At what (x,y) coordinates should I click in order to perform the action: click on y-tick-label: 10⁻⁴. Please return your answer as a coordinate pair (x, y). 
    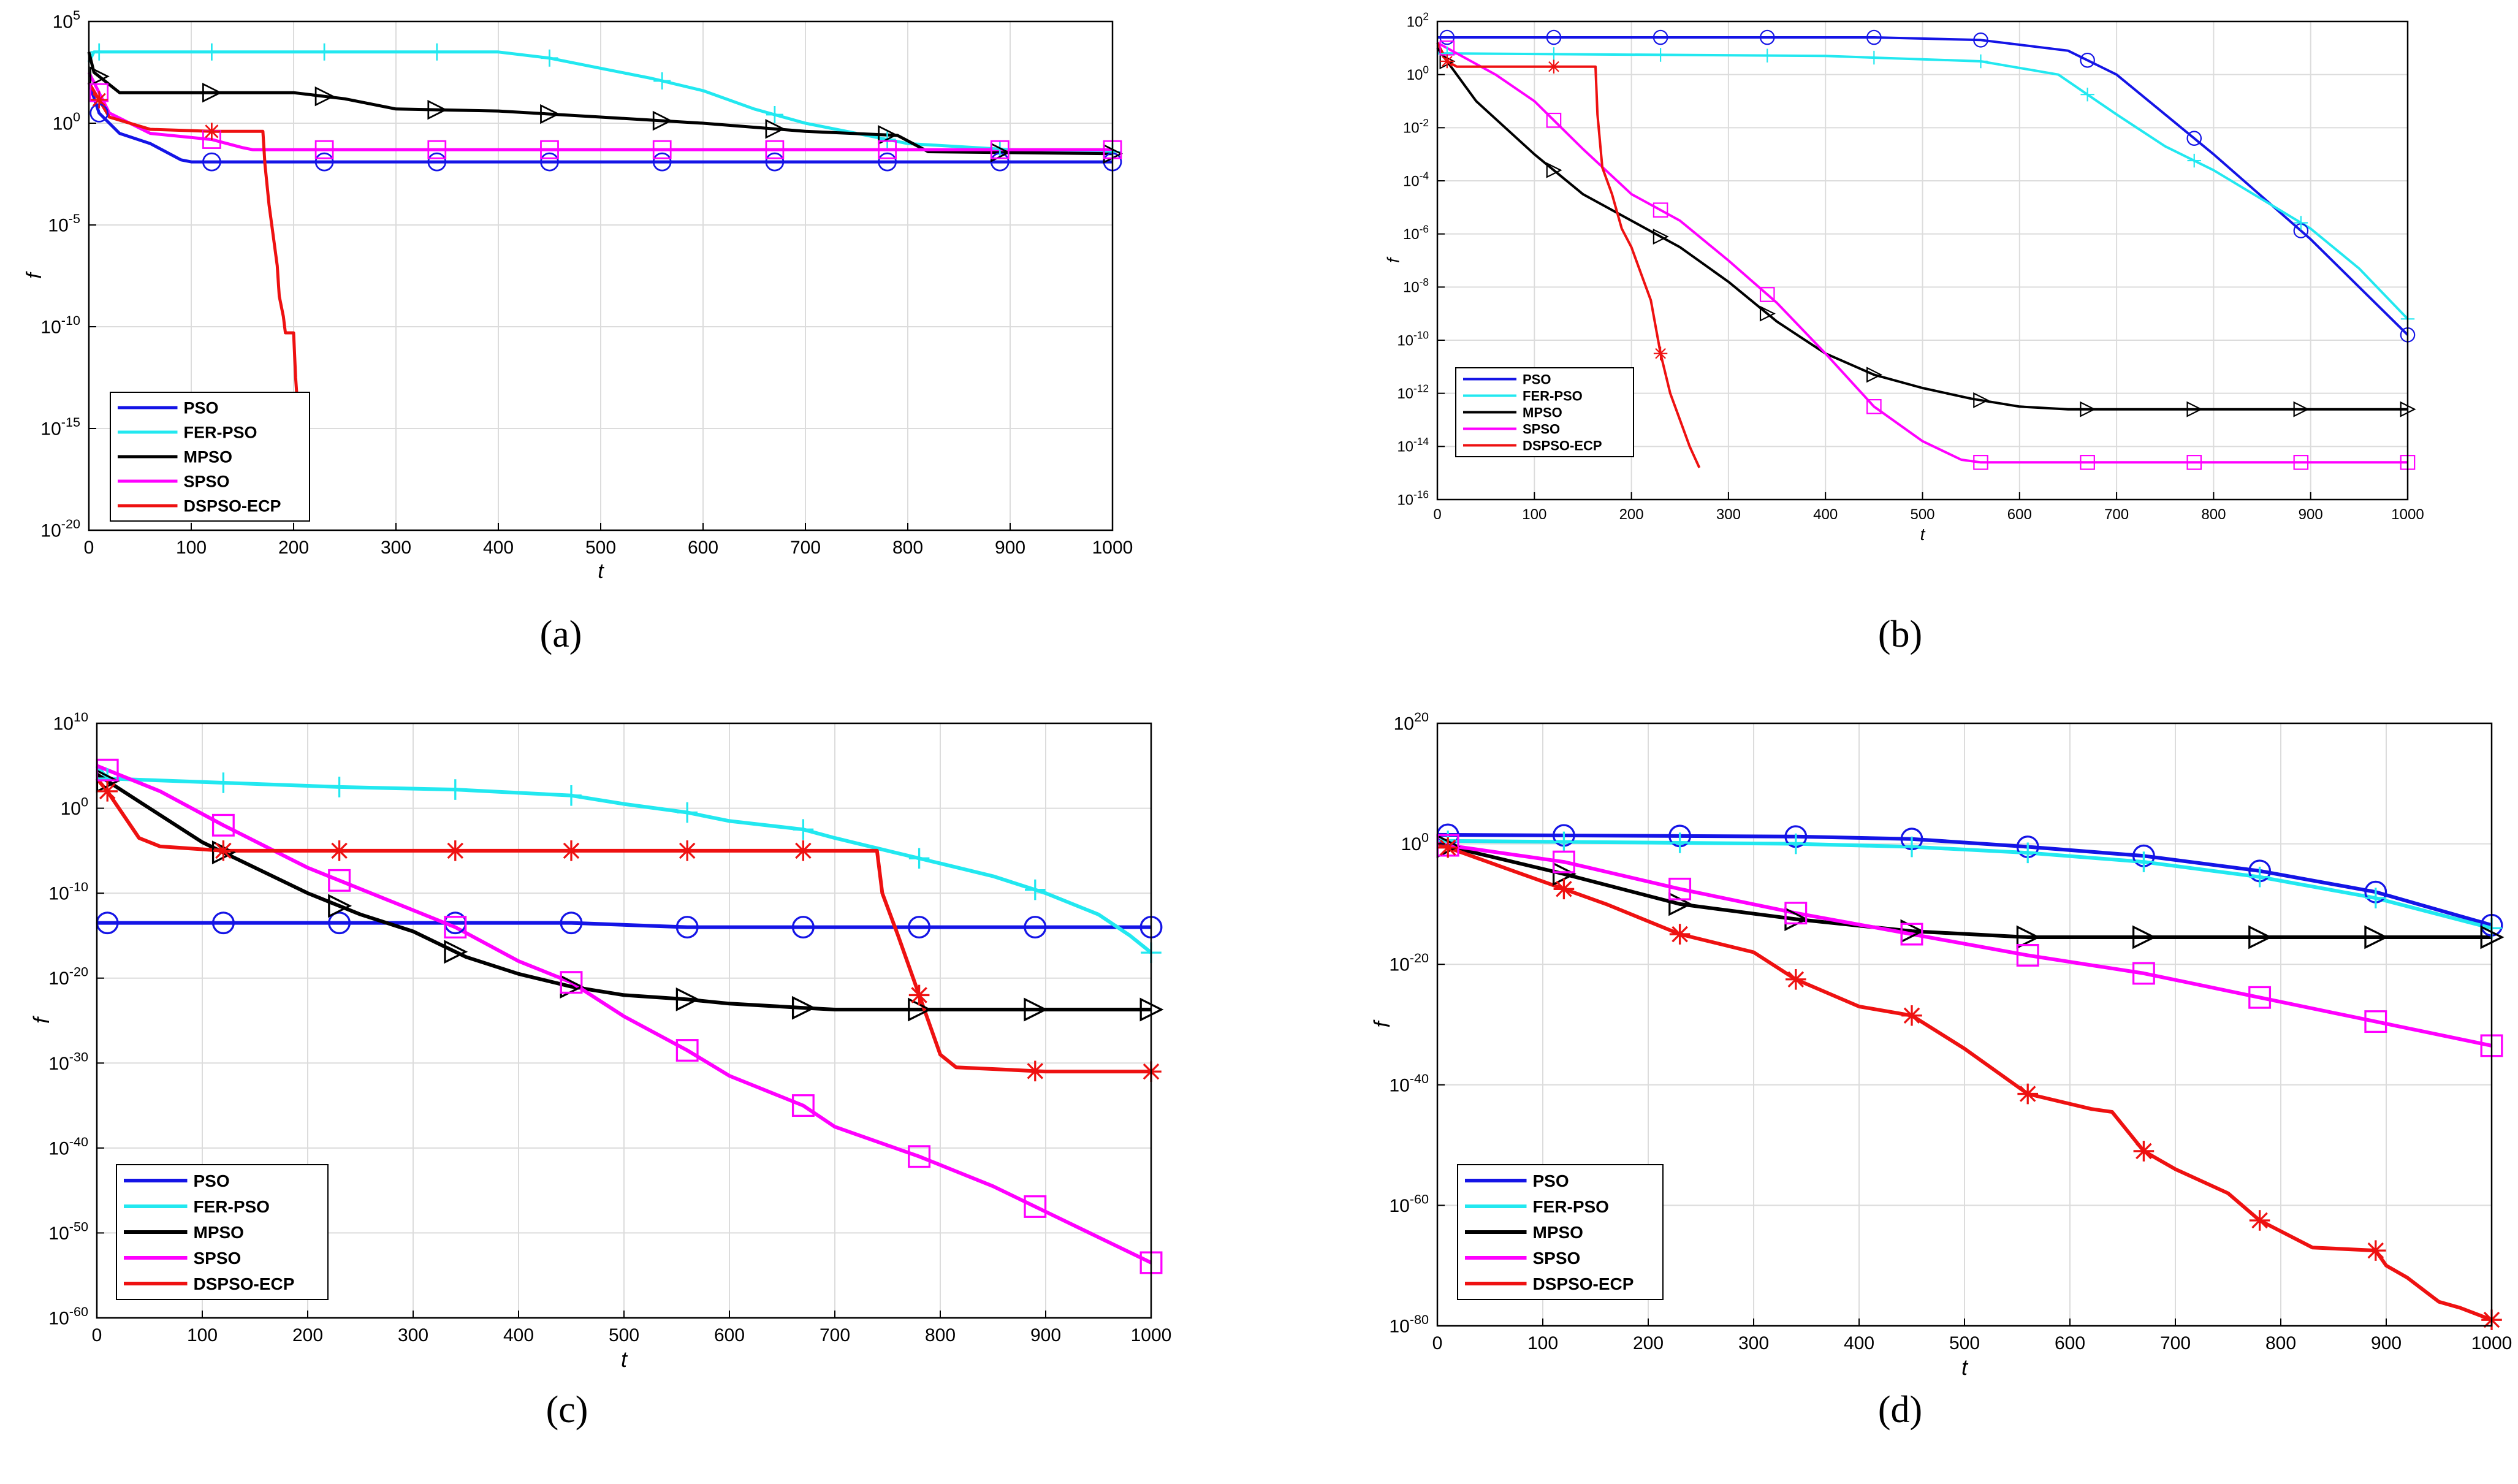
    Looking at the image, I should click on (1416, 180).